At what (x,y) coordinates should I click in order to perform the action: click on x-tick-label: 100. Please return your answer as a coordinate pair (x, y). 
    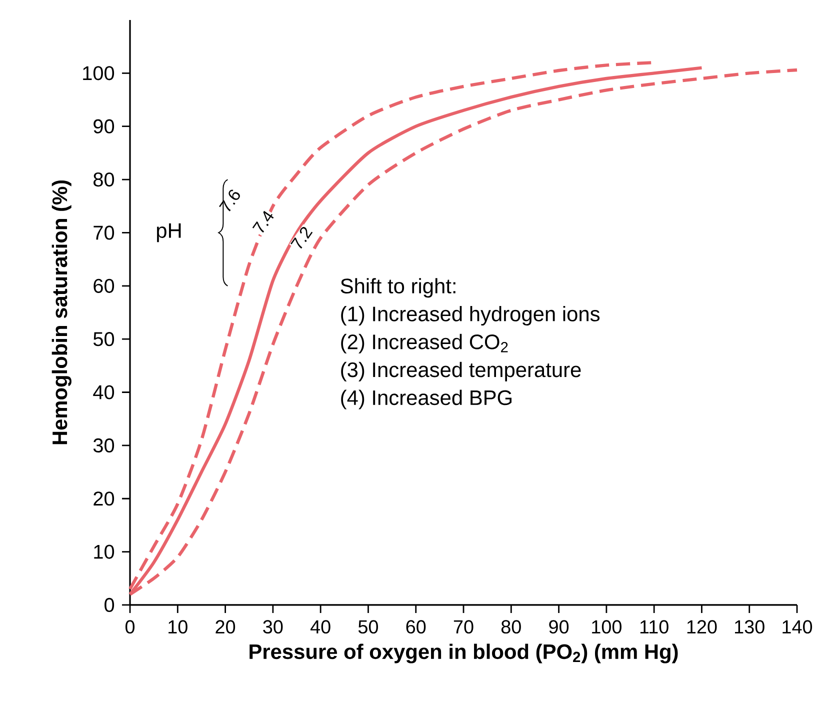
    Looking at the image, I should click on (607, 627).